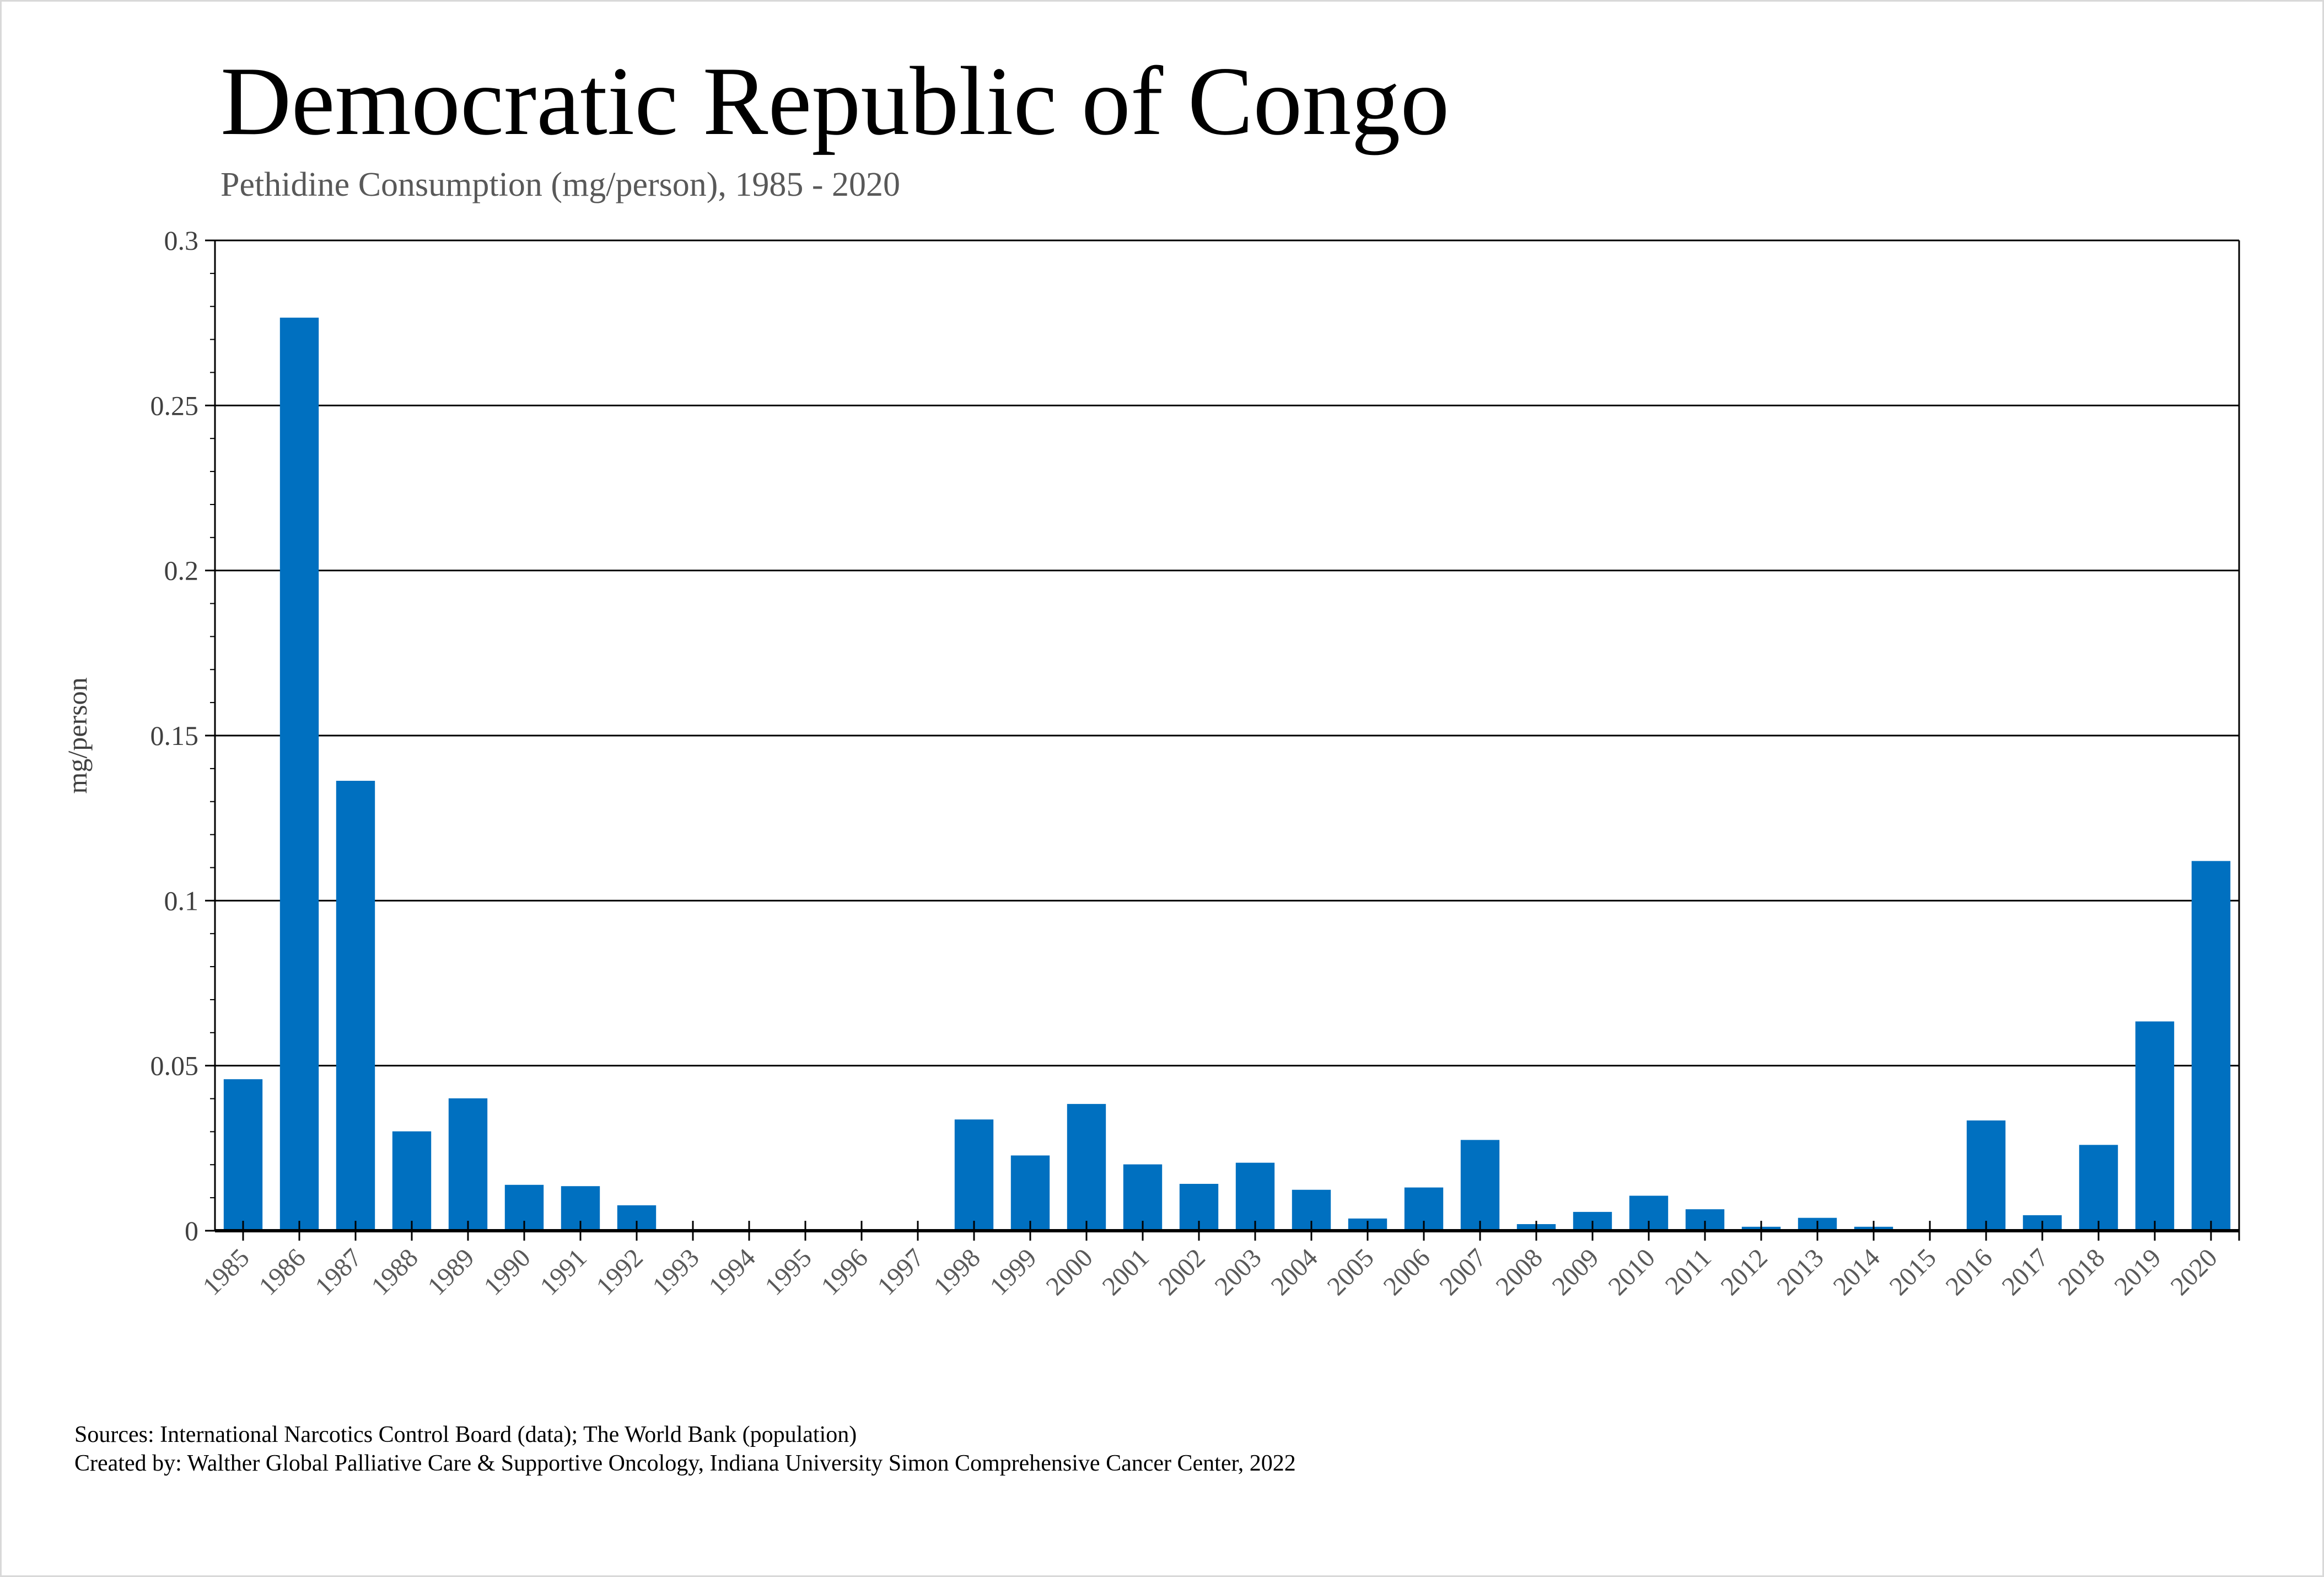 The image size is (2324, 1577). What do you see at coordinates (468, 1164) in the screenshot?
I see `bar-1989` at bounding box center [468, 1164].